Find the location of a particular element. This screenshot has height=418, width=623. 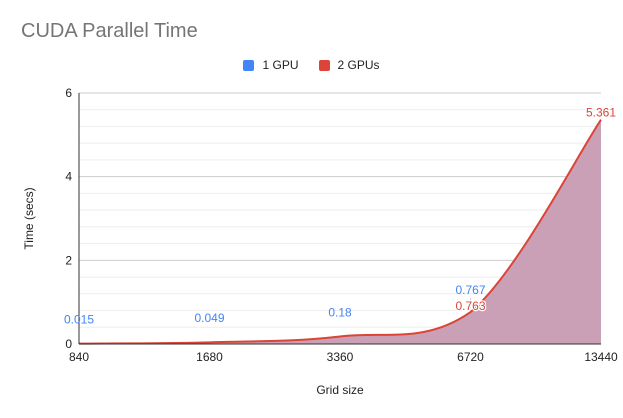

legend-item-1gpu: 1 GPU is located at coordinates (271, 65).